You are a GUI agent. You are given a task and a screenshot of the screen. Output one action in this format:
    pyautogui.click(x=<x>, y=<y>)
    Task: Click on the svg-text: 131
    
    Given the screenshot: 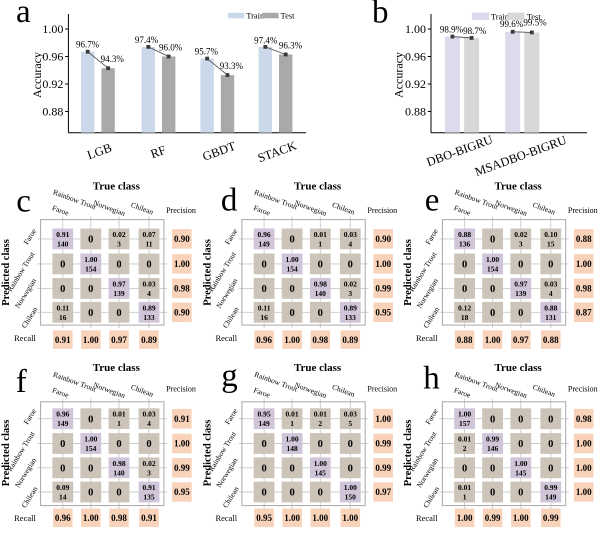 What is the action you would take?
    pyautogui.click(x=551, y=317)
    